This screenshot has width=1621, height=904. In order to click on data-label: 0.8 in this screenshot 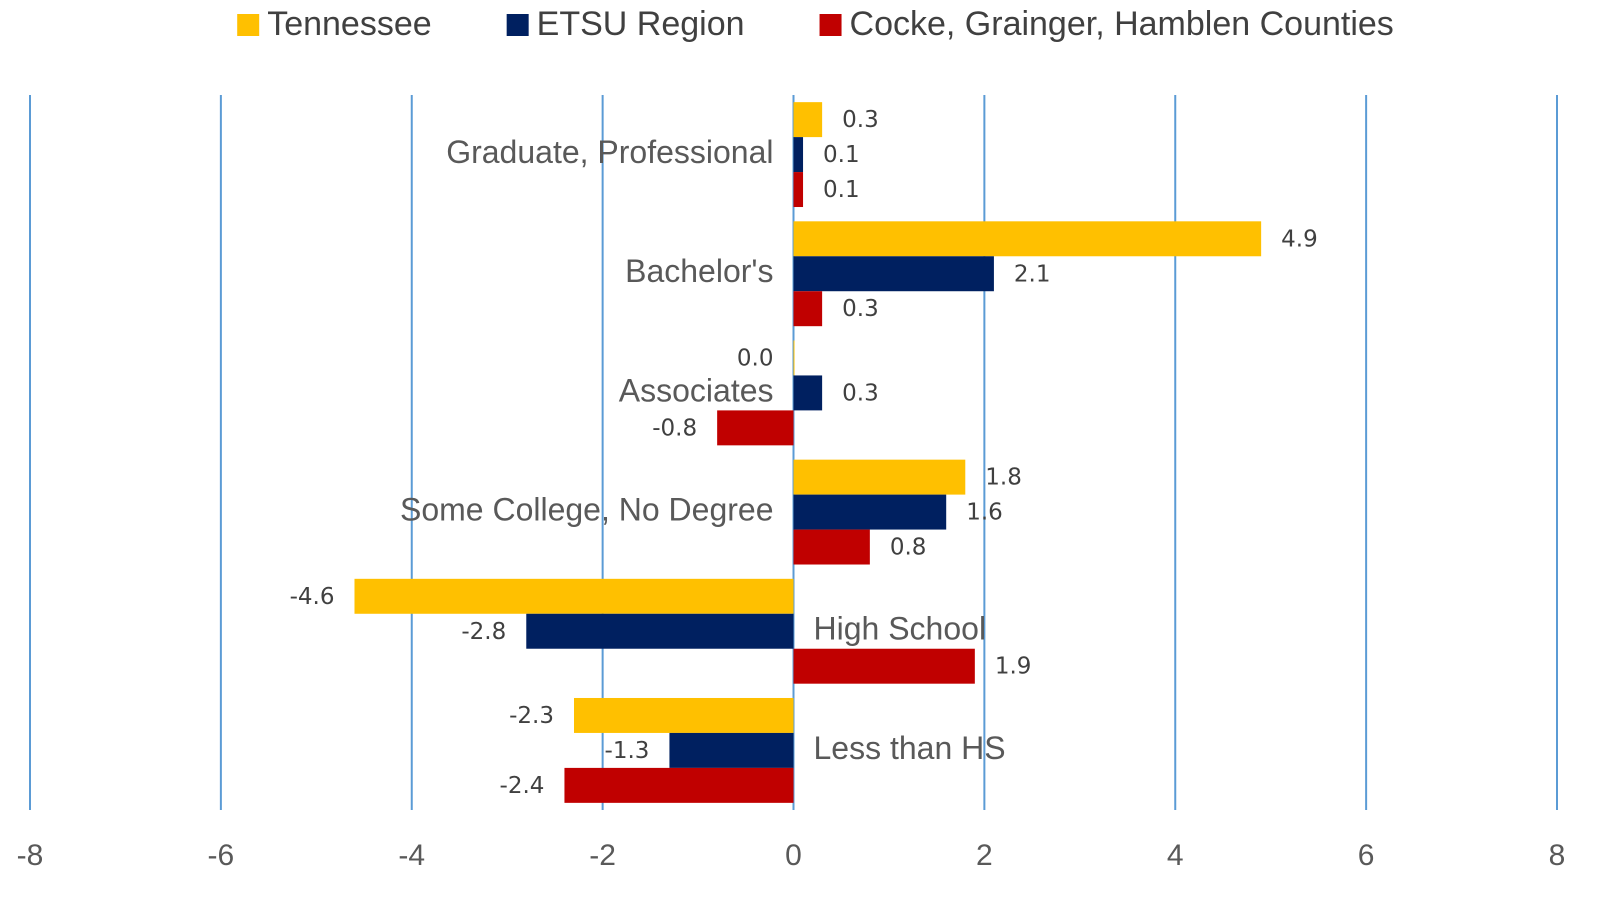, I will do `click(908, 548)`.